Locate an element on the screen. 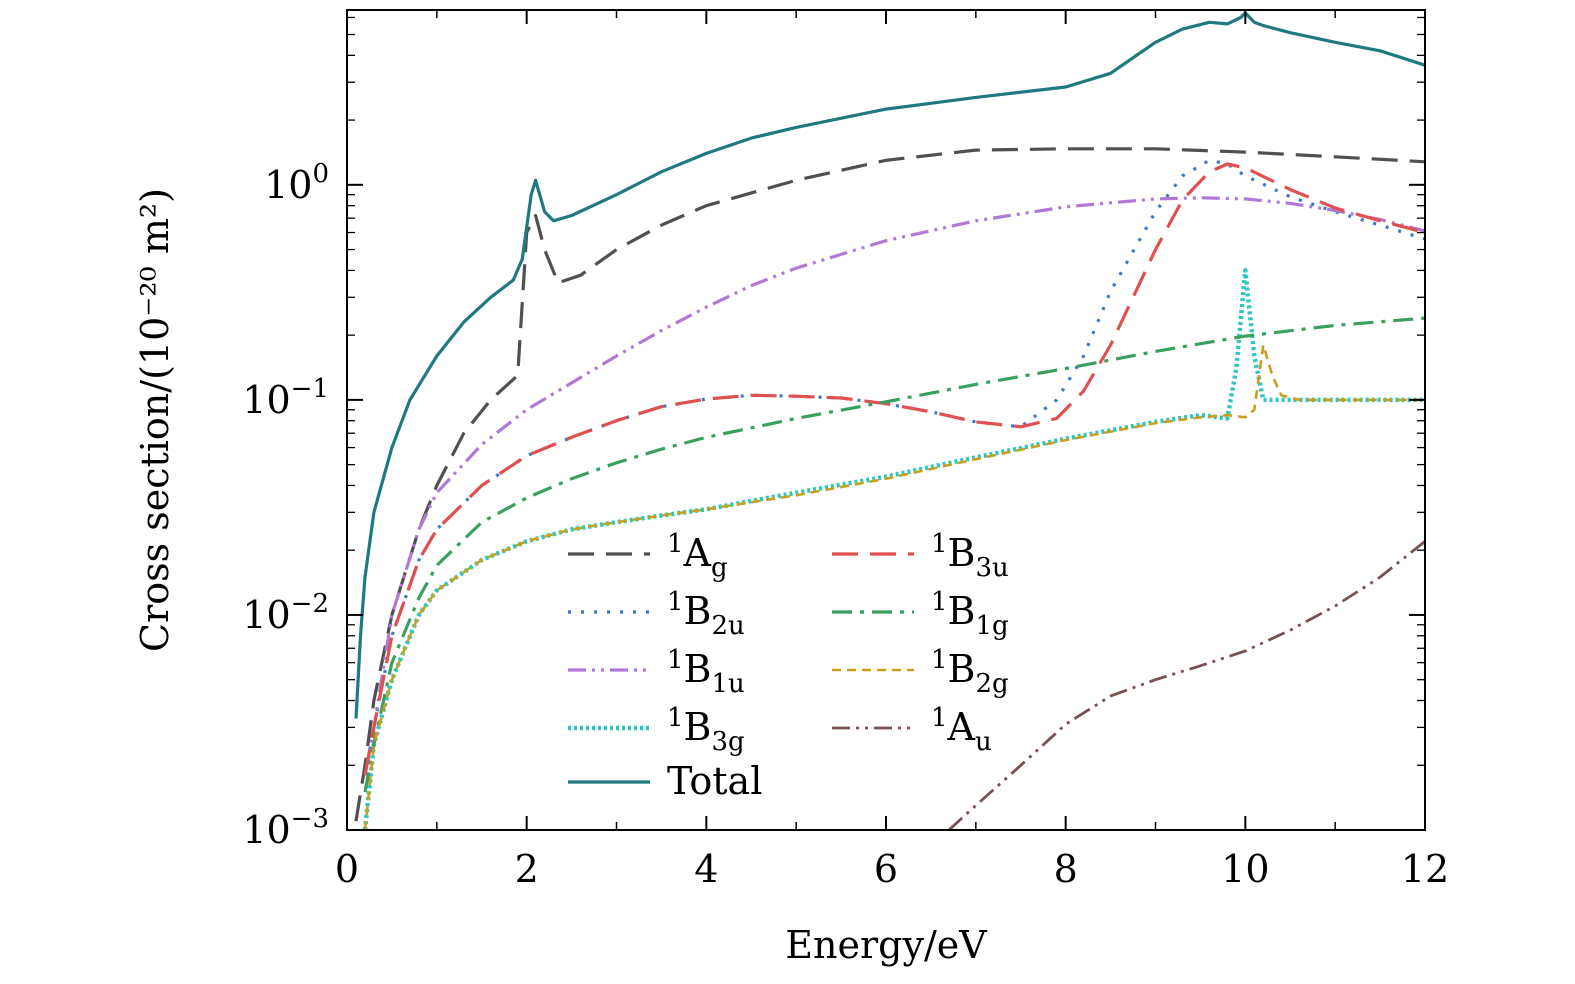 This screenshot has height=984, width=1575. x-tick-label-0: 0 is located at coordinates (347, 869).